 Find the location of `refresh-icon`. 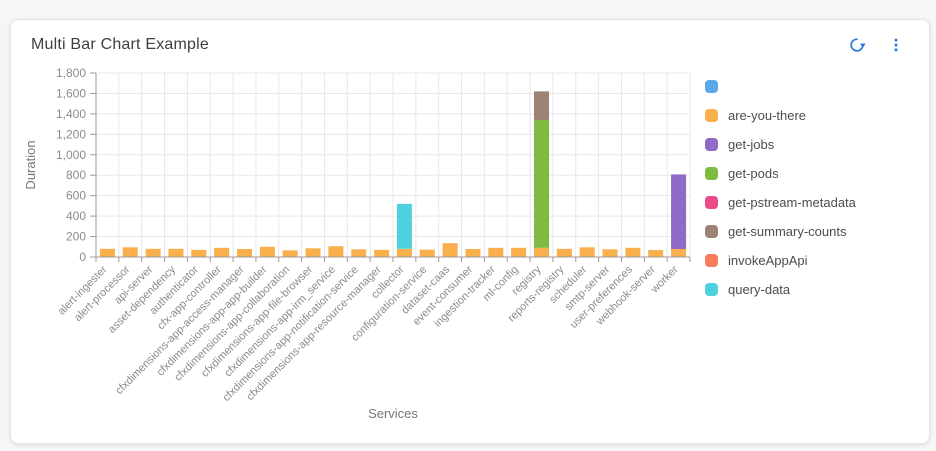

refresh-icon is located at coordinates (858, 45).